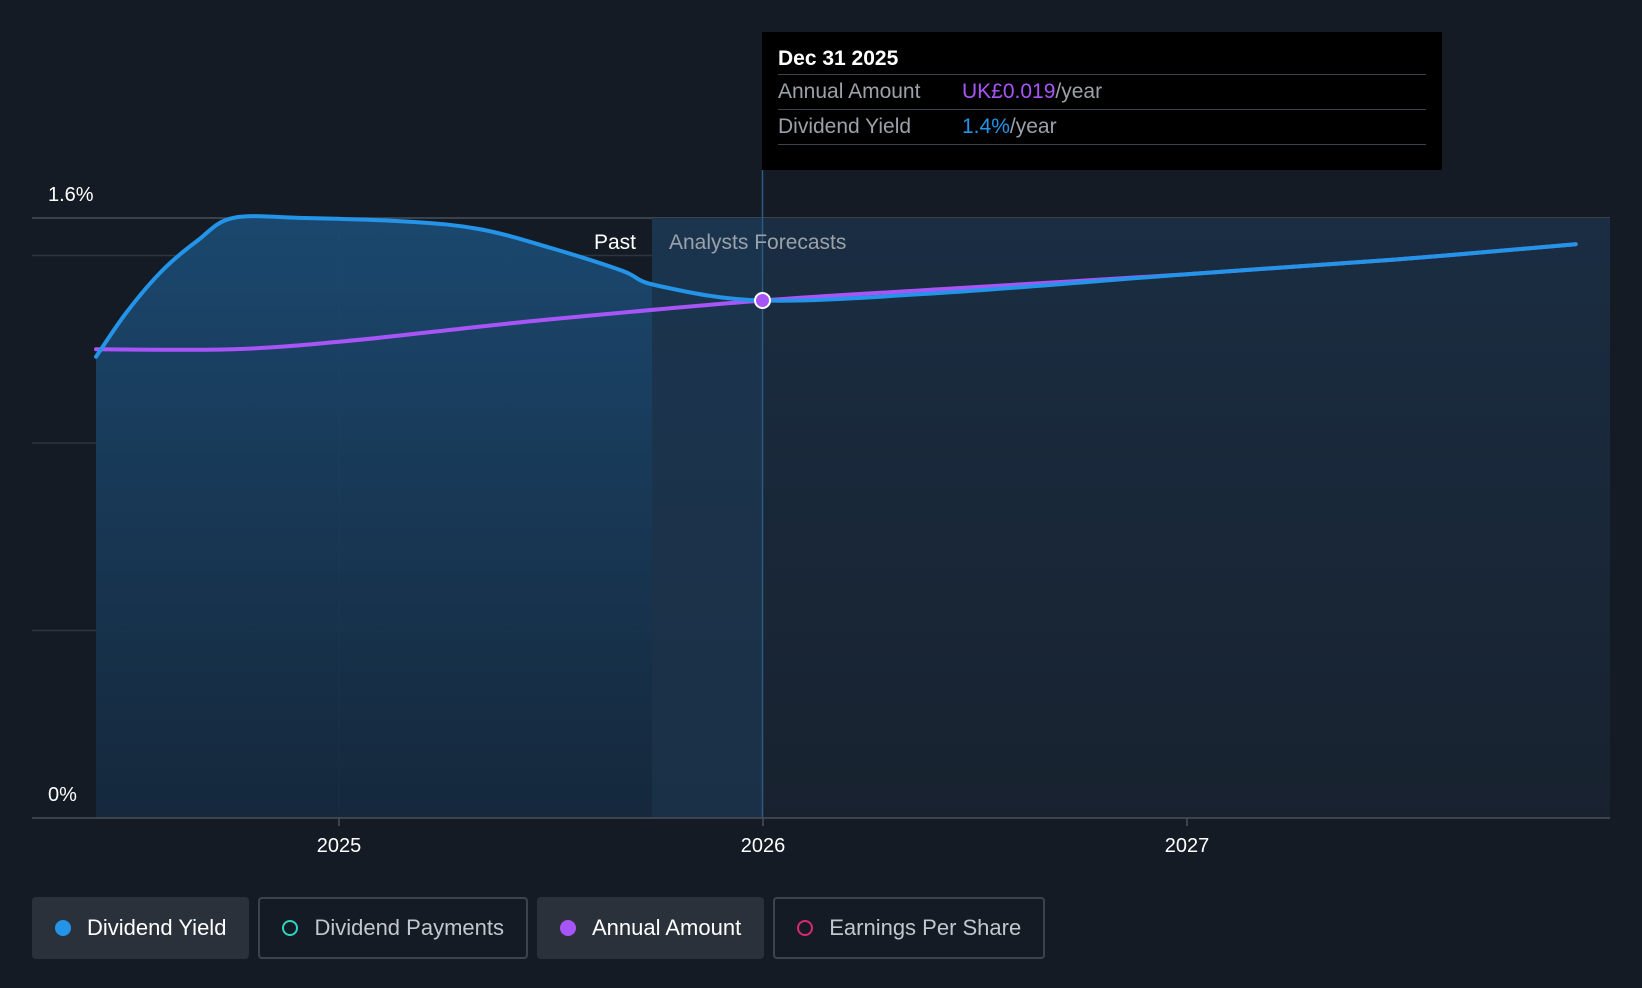  Describe the element at coordinates (71, 195) in the screenshot. I see `y-tick-top: 1.6%` at that location.